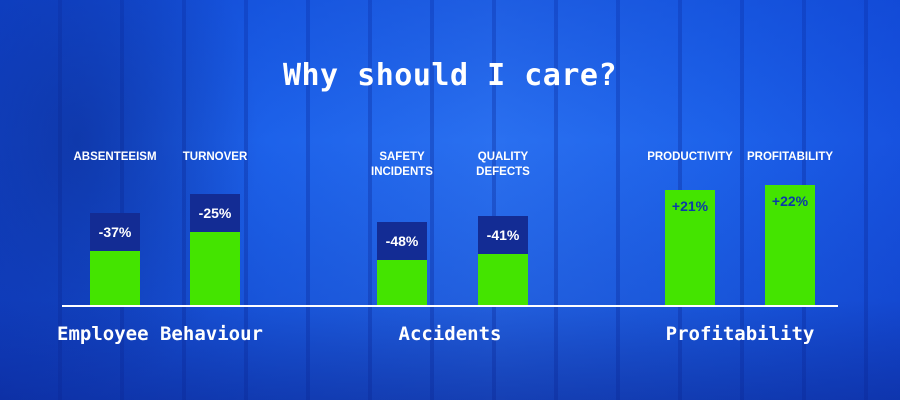 The width and height of the screenshot is (900, 400). I want to click on group-label-accidents: Accidents, so click(450, 334).